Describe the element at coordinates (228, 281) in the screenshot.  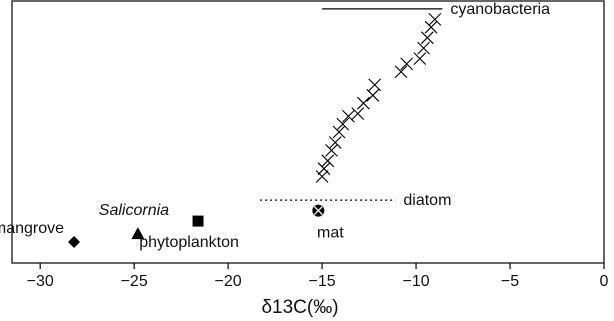
I see `x-tick-label: −20` at that location.